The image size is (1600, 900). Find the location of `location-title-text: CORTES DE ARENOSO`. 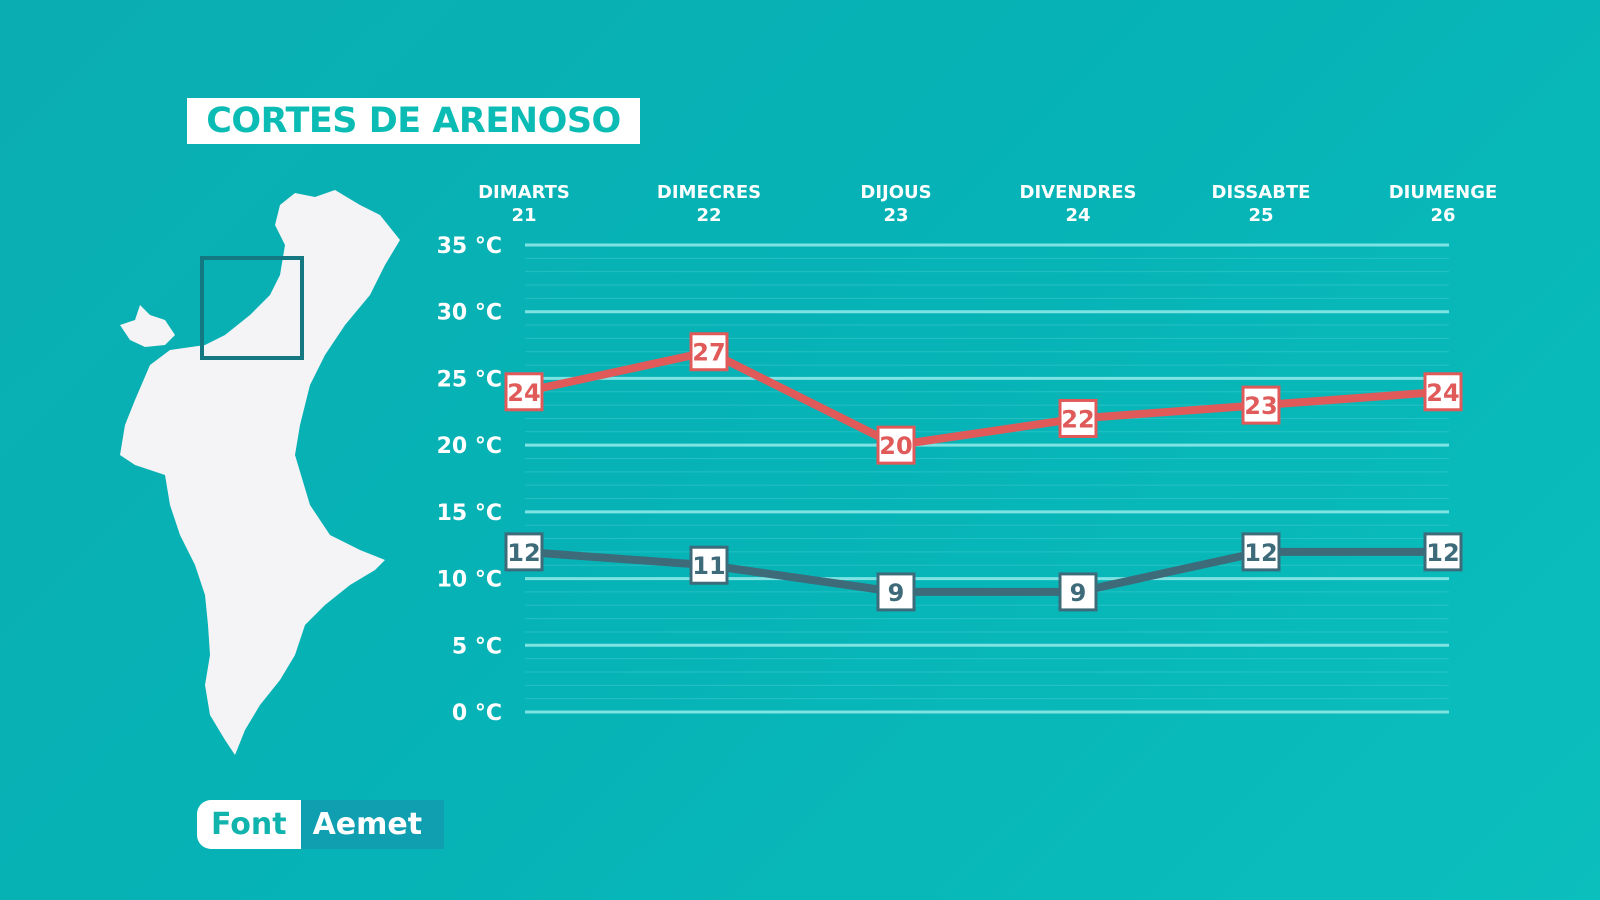

location-title-text: CORTES DE ARENOSO is located at coordinates (413, 121).